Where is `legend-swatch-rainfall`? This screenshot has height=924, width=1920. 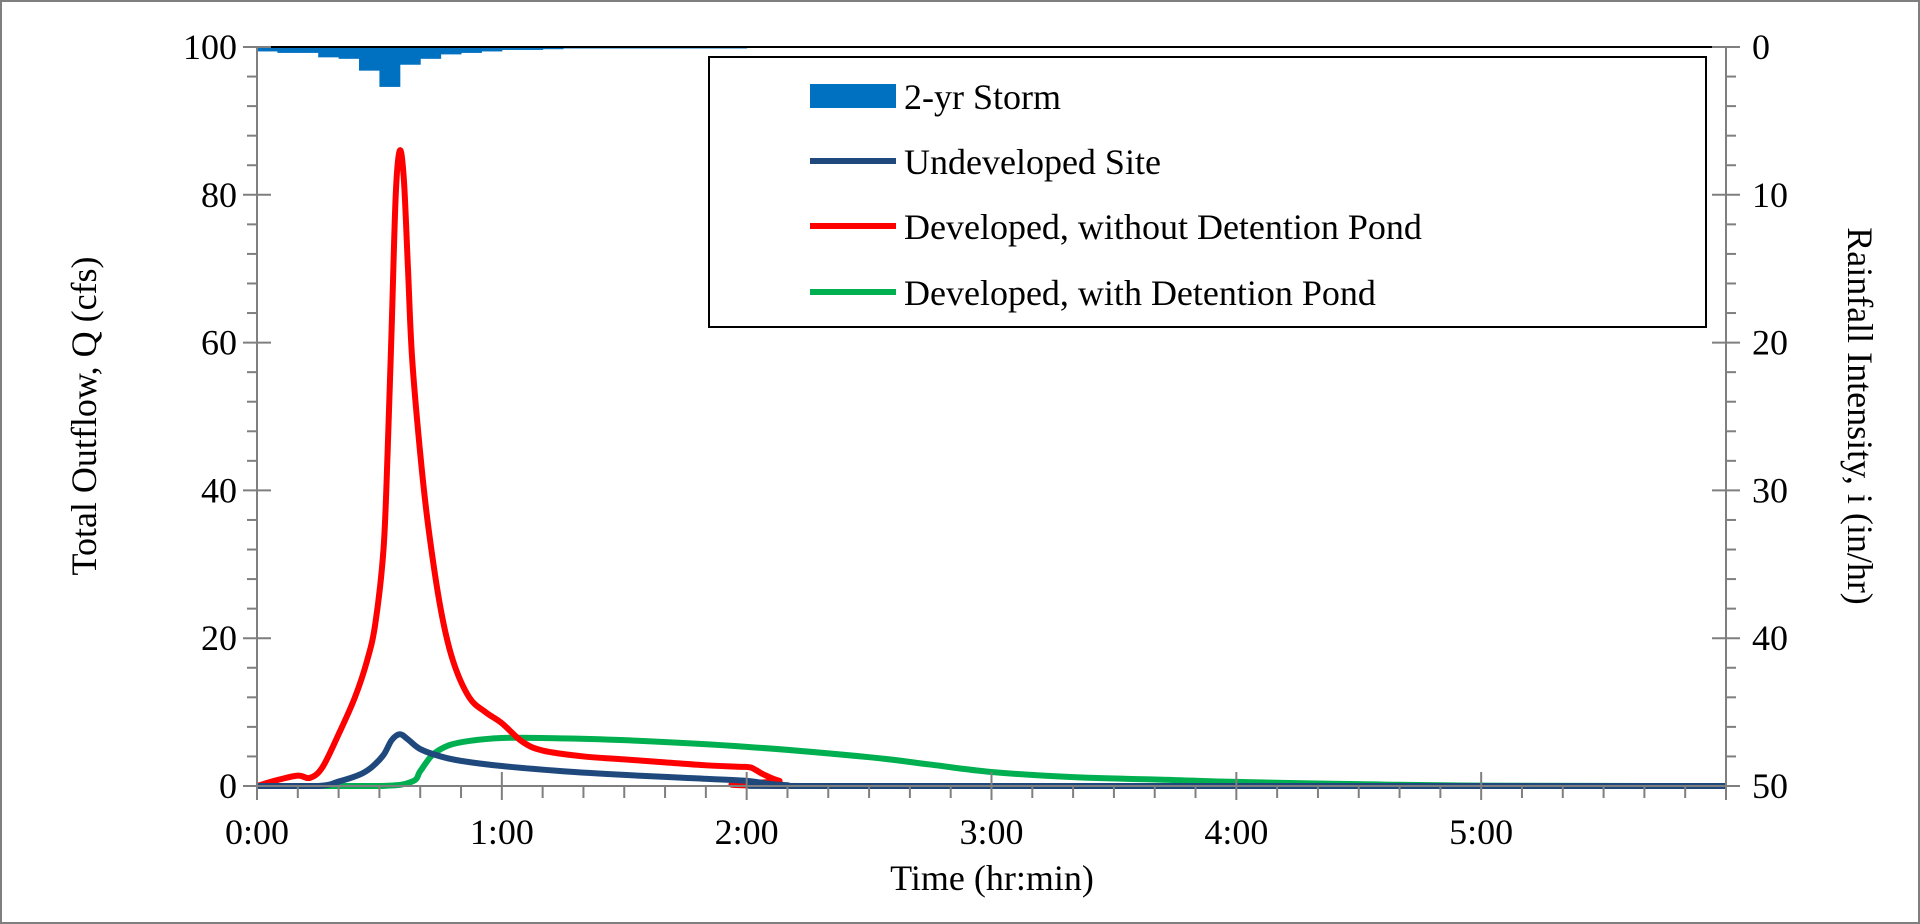 legend-swatch-rainfall is located at coordinates (853, 96).